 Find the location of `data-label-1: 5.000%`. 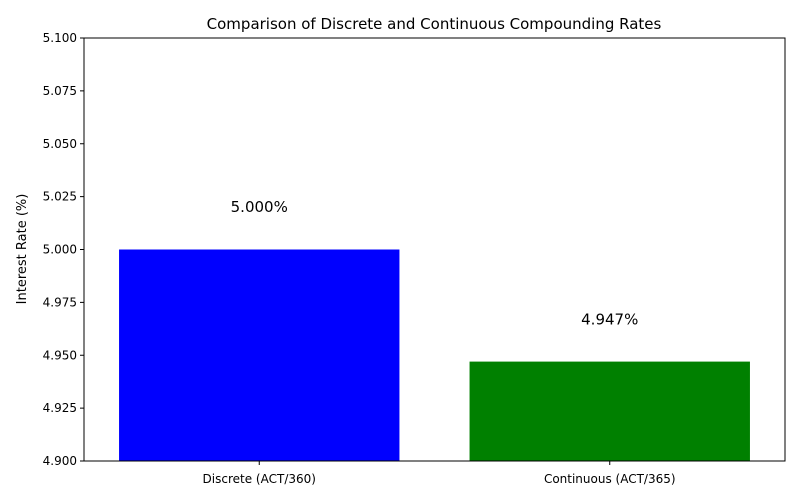

data-label-1: 5.000% is located at coordinates (259, 207).